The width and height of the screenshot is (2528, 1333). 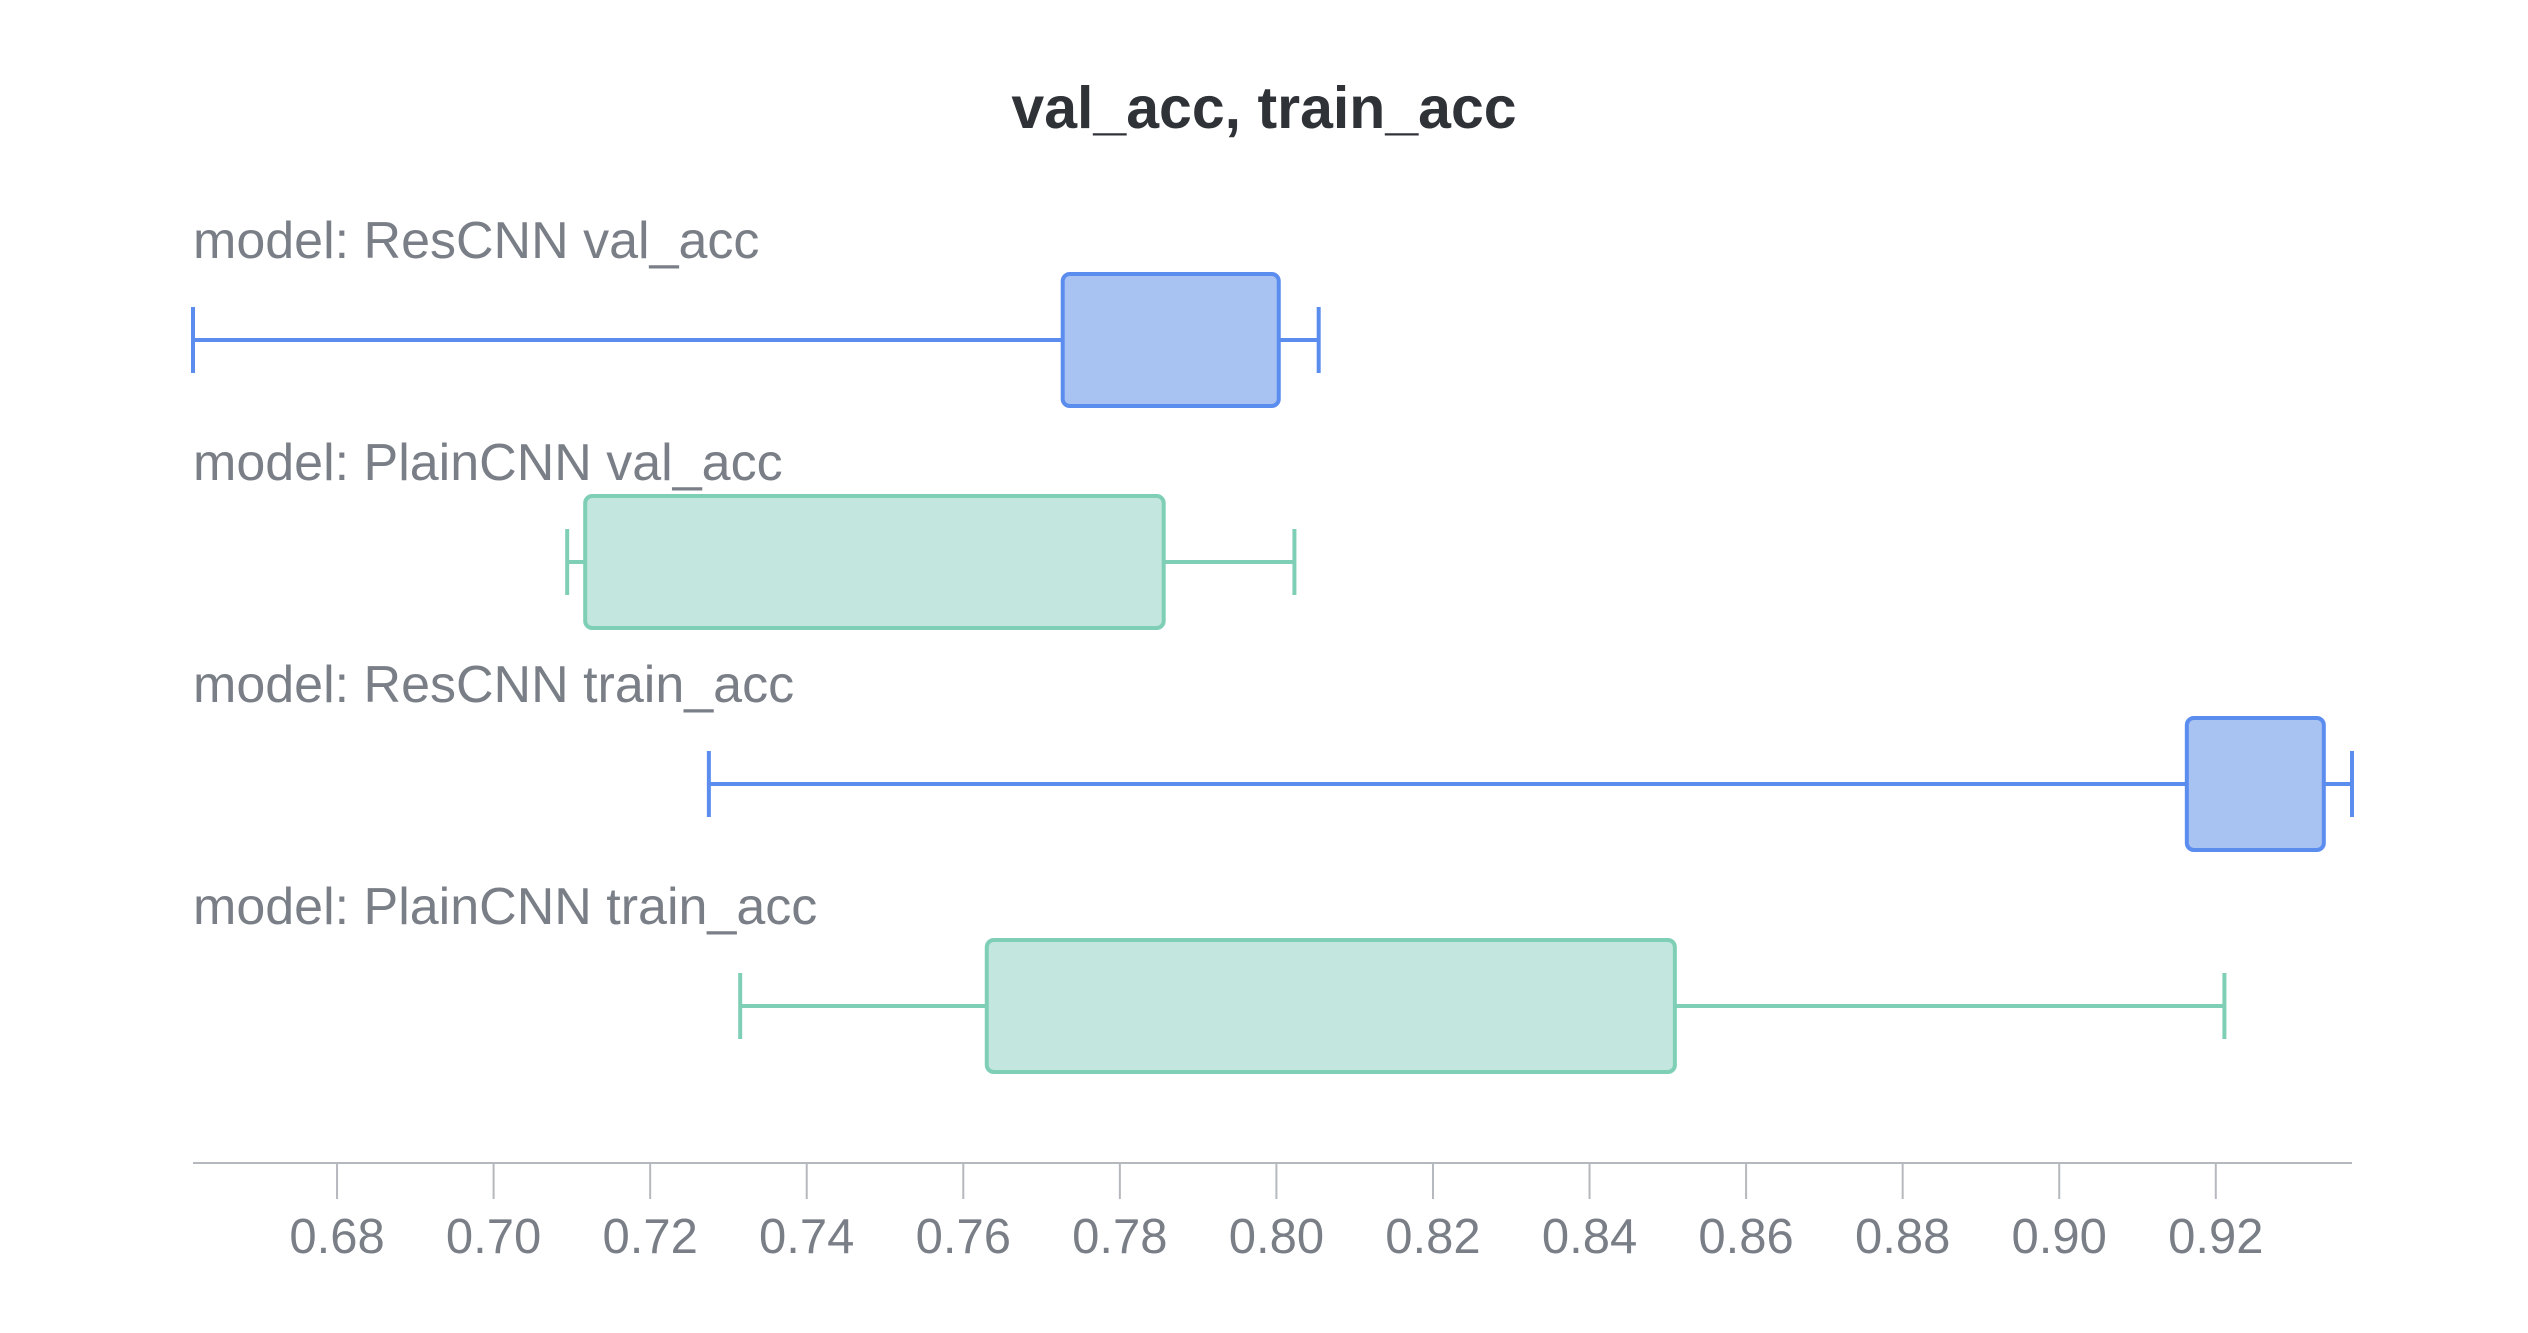 I want to click on series-label: model: ResCNN val_acc, so click(x=476, y=241).